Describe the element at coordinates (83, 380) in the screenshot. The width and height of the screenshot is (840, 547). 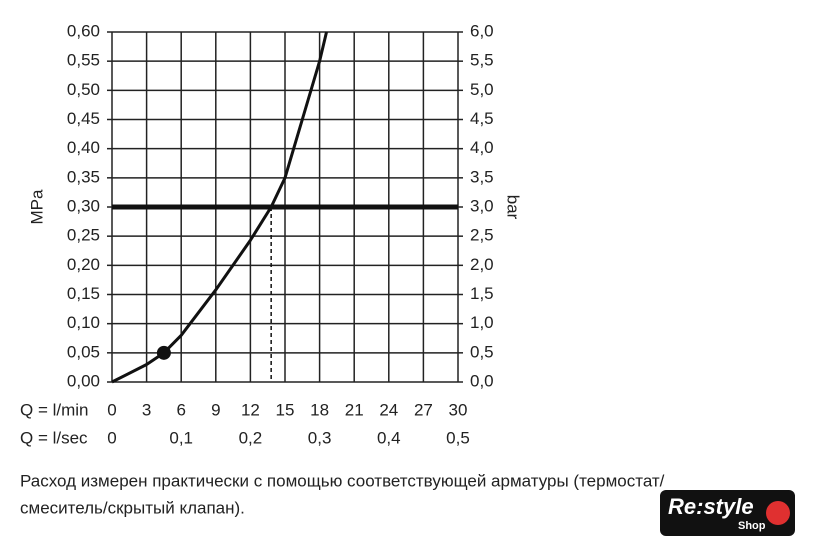
I see `y-tick-label: 0,00` at that location.